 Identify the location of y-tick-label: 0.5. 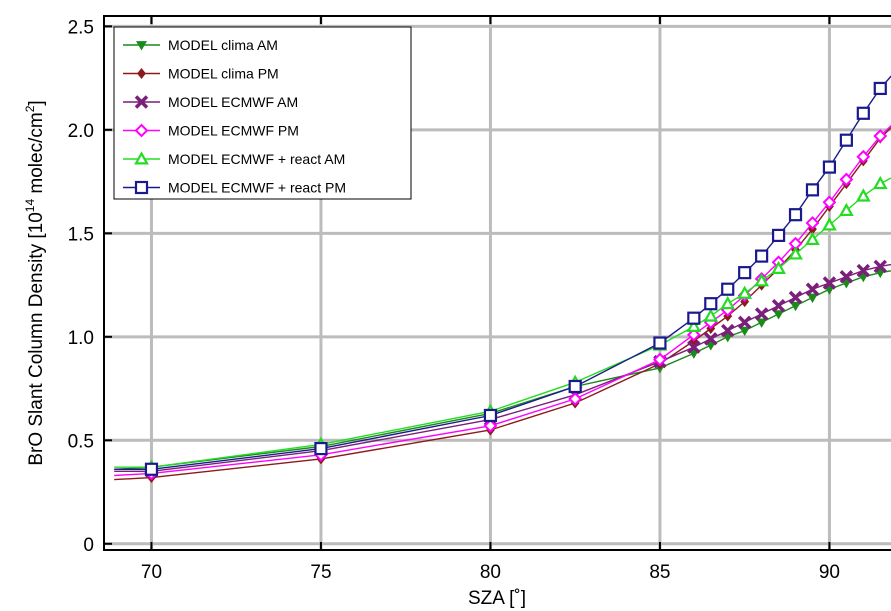
(81, 441).